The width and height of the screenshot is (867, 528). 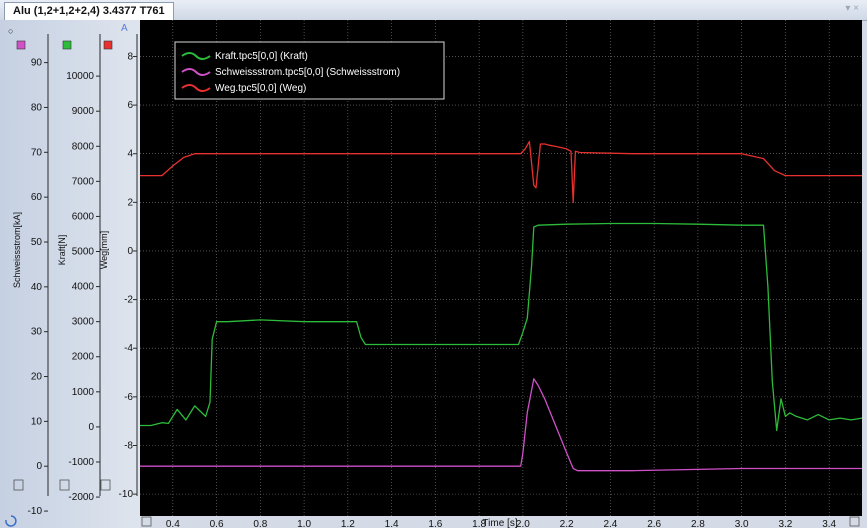 I want to click on schweissstrom-tick-label: 30, so click(x=37, y=332).